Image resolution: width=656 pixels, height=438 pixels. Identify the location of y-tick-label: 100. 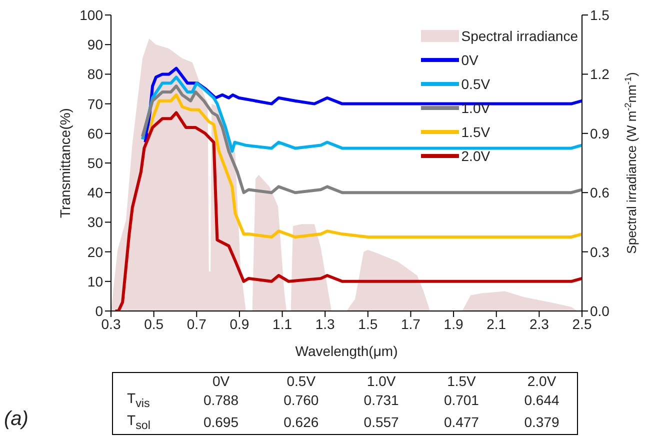
(92, 14).